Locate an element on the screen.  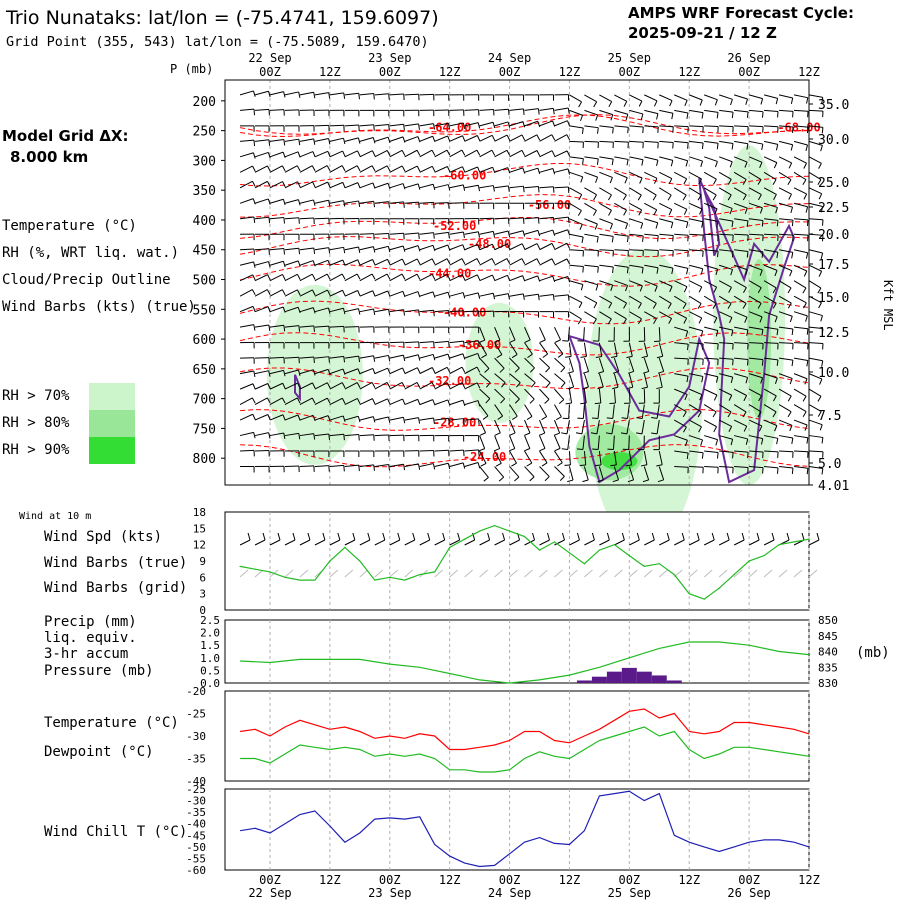
model-grid-value: 8.000 km is located at coordinates (49, 157).